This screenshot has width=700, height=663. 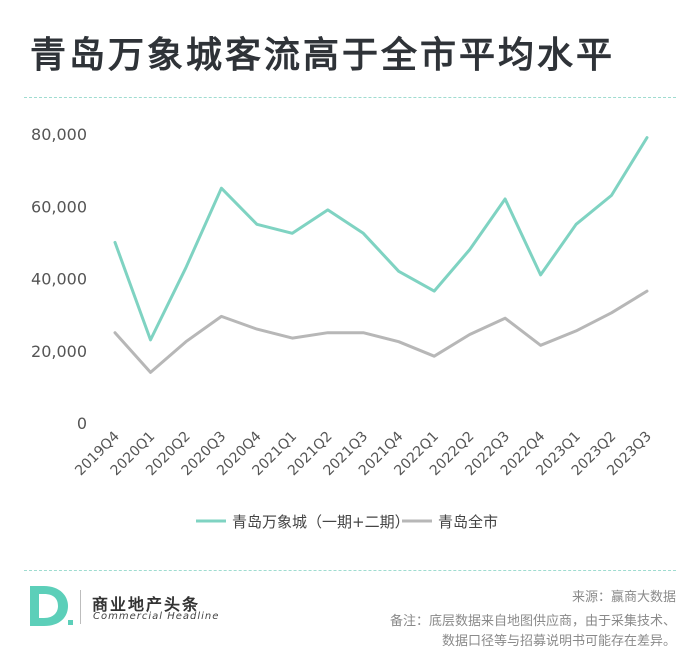 I want to click on y-tick-label: 20,000, so click(x=59, y=351).